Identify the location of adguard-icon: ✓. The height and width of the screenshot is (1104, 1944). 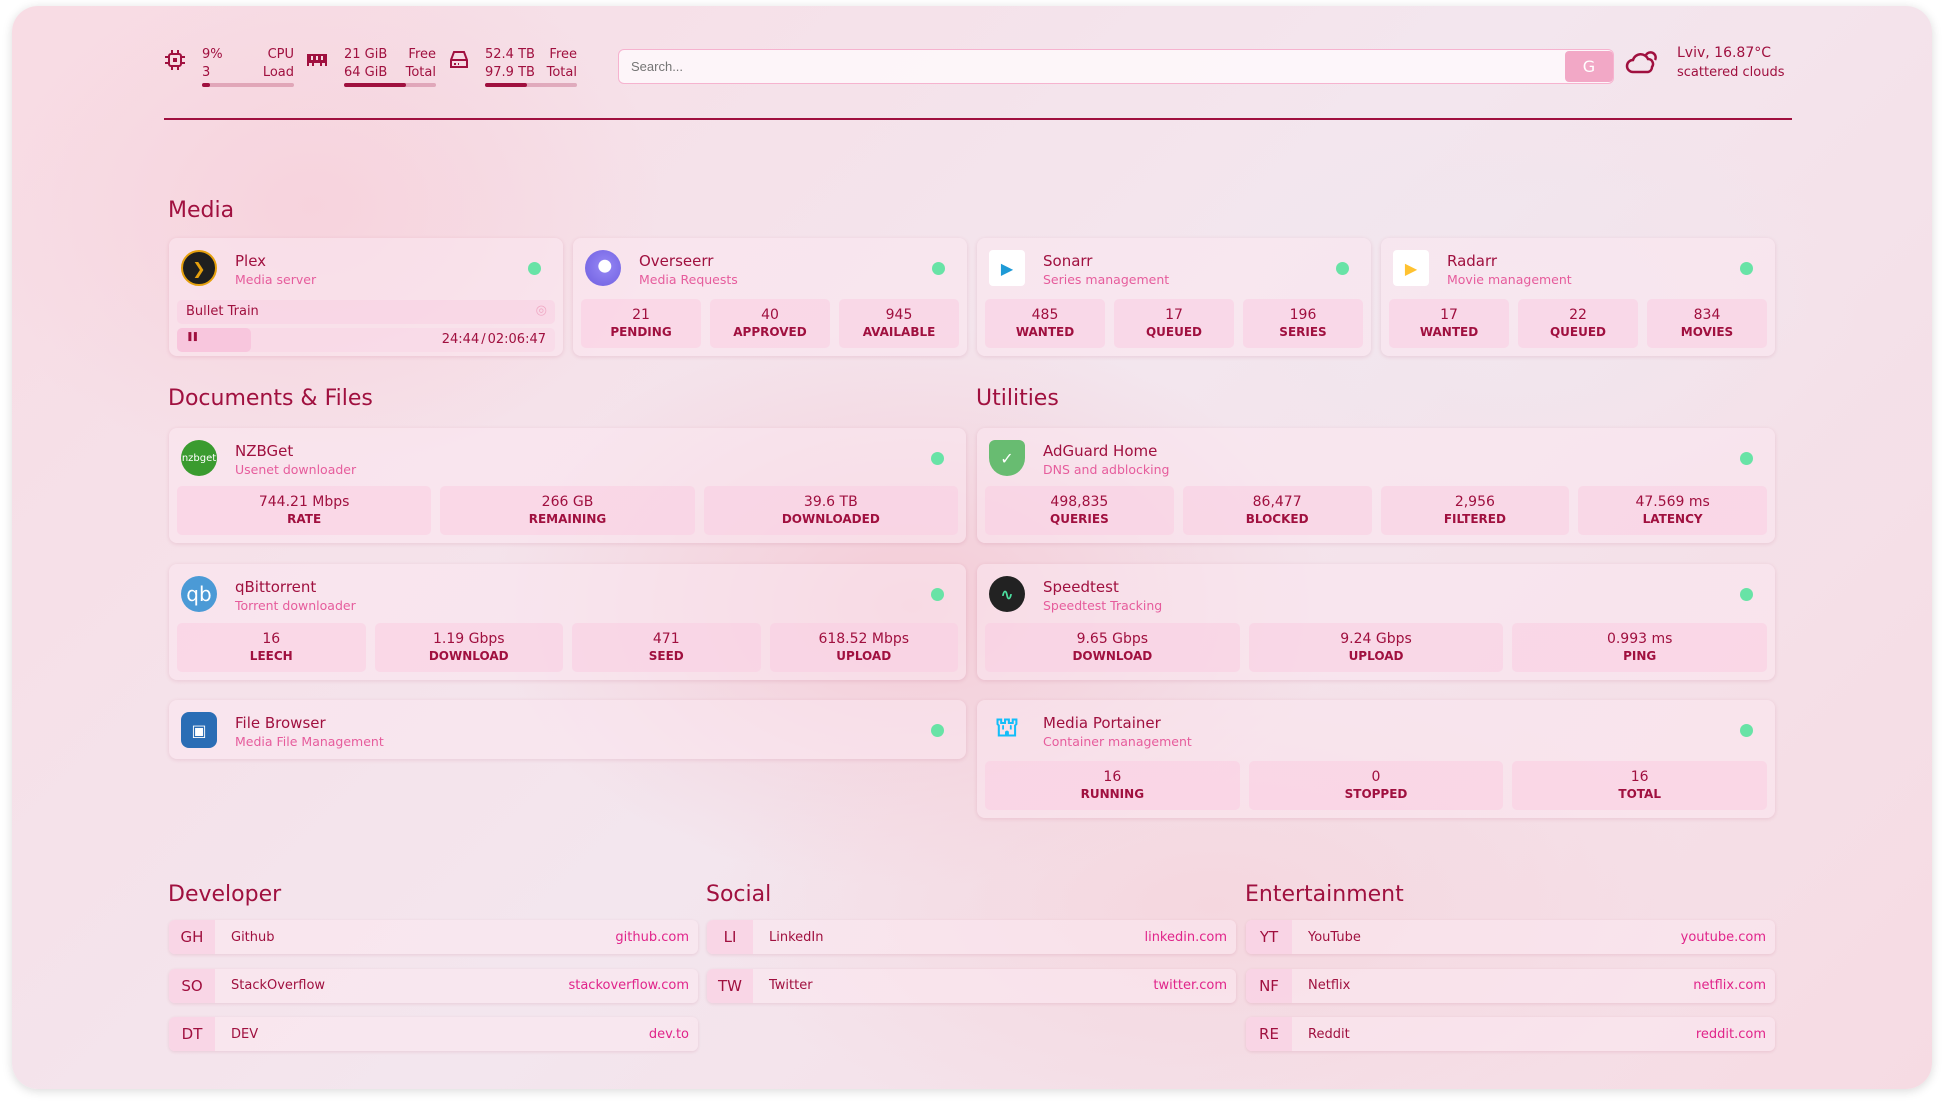
(1007, 458).